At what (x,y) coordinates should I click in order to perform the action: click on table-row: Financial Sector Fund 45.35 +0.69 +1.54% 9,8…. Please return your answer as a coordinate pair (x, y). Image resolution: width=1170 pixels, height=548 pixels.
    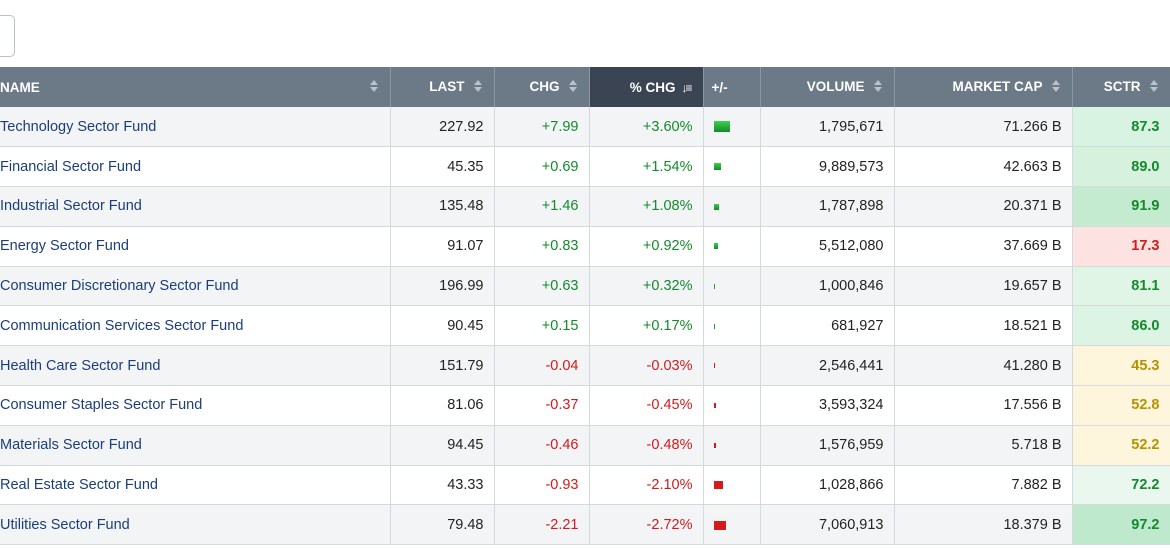
    Looking at the image, I should click on (585, 167).